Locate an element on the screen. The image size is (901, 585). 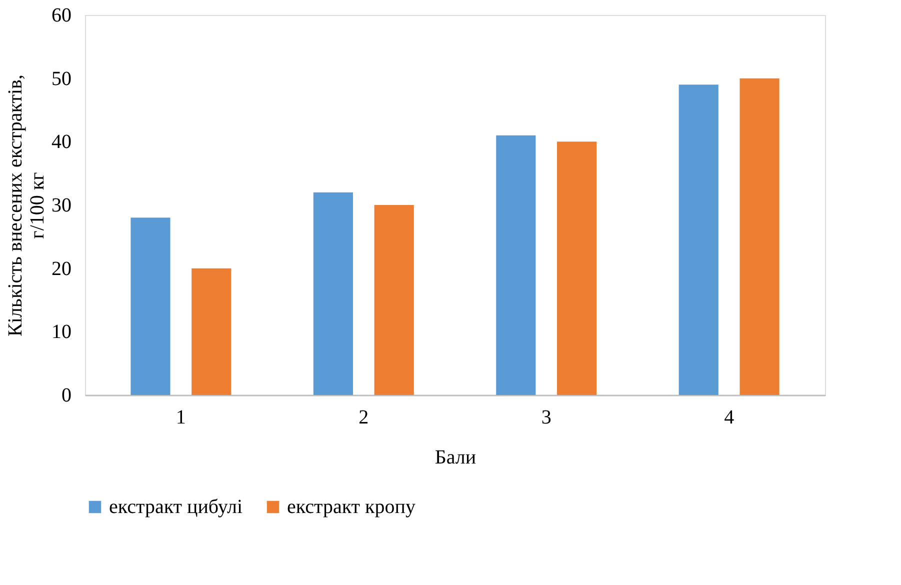
legend-label: екстракт цибулі is located at coordinates (176, 507).